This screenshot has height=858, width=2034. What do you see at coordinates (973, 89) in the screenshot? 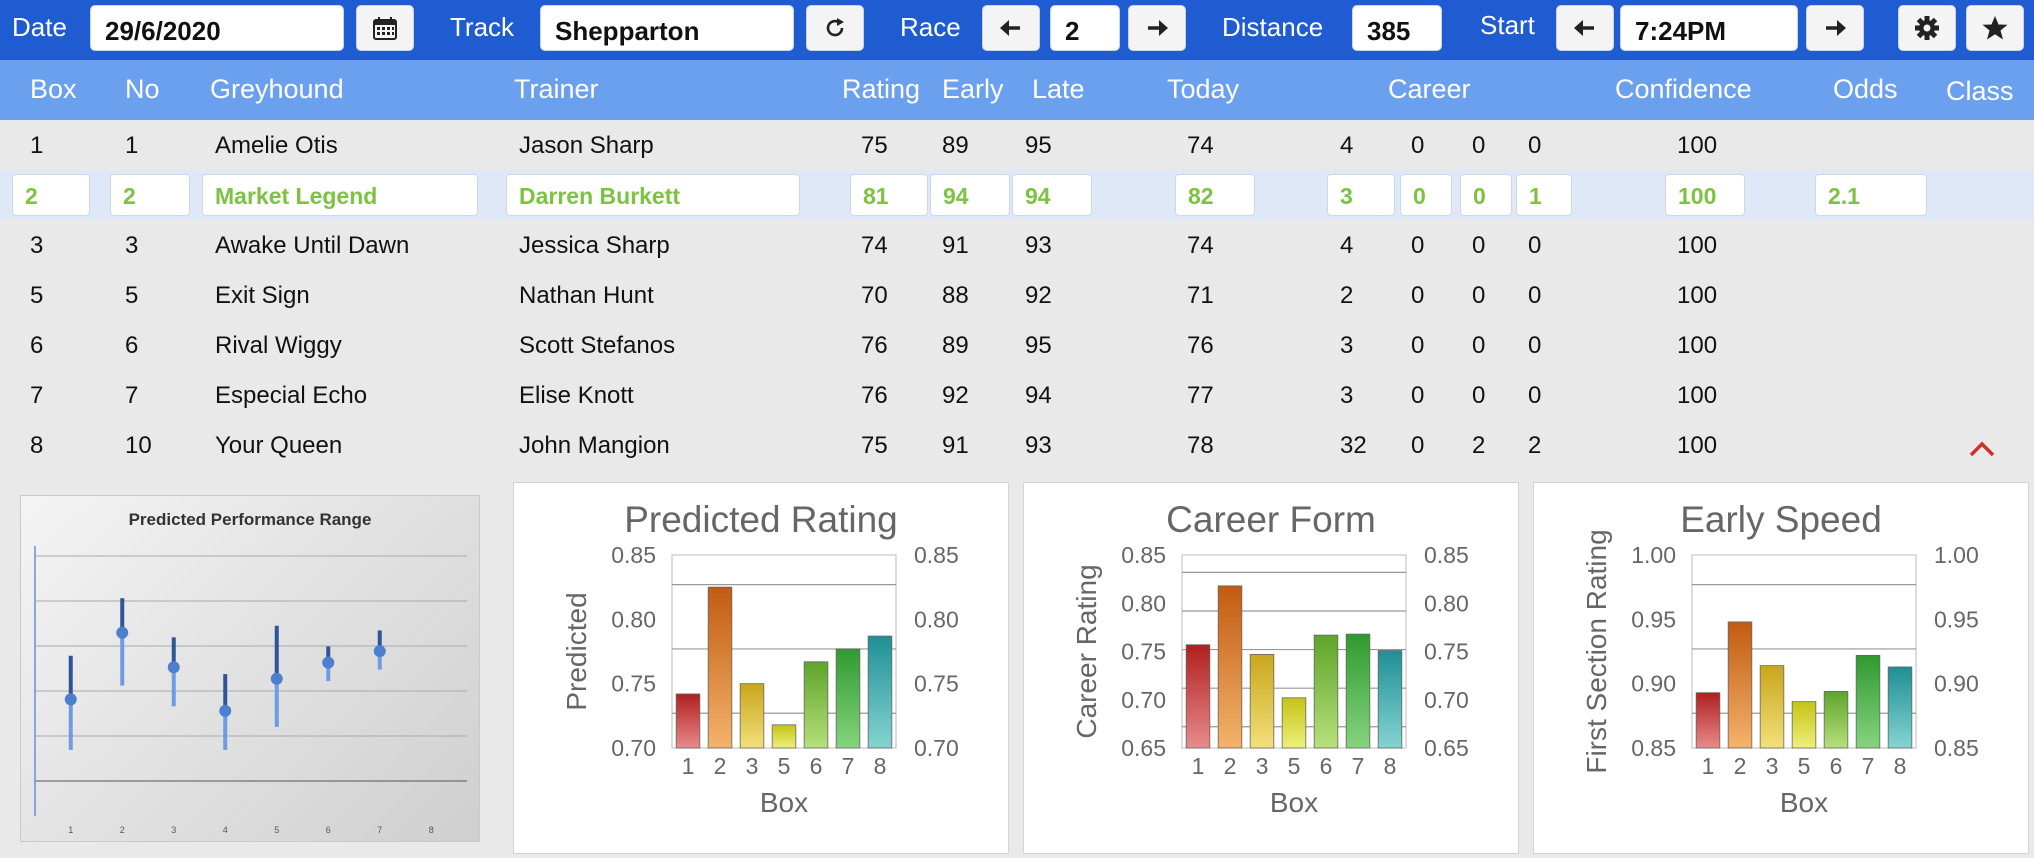
I see `col-early: Early` at bounding box center [973, 89].